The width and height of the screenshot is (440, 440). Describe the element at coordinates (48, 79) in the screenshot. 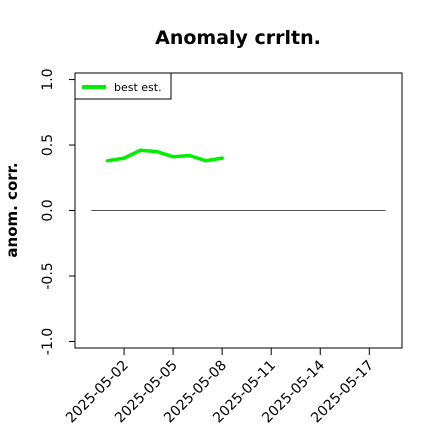

I see `y-tick-label: 1.0` at that location.